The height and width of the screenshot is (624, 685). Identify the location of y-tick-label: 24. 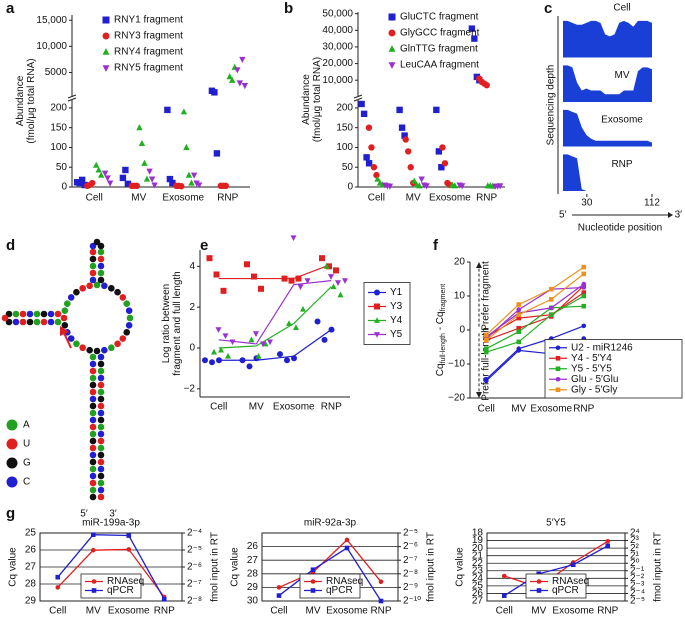
(478, 578).